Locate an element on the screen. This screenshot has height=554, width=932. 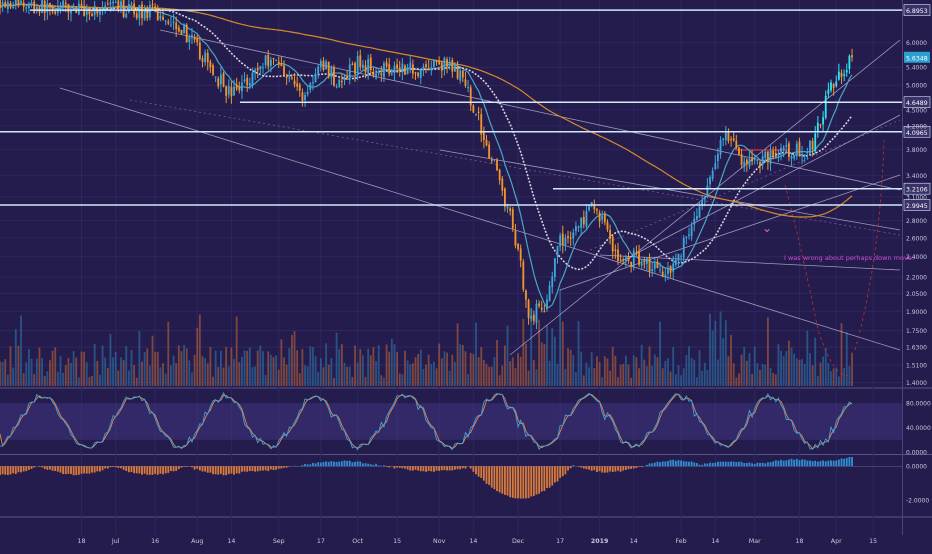
price-tick-label: 4.5000 is located at coordinates (916, 110).